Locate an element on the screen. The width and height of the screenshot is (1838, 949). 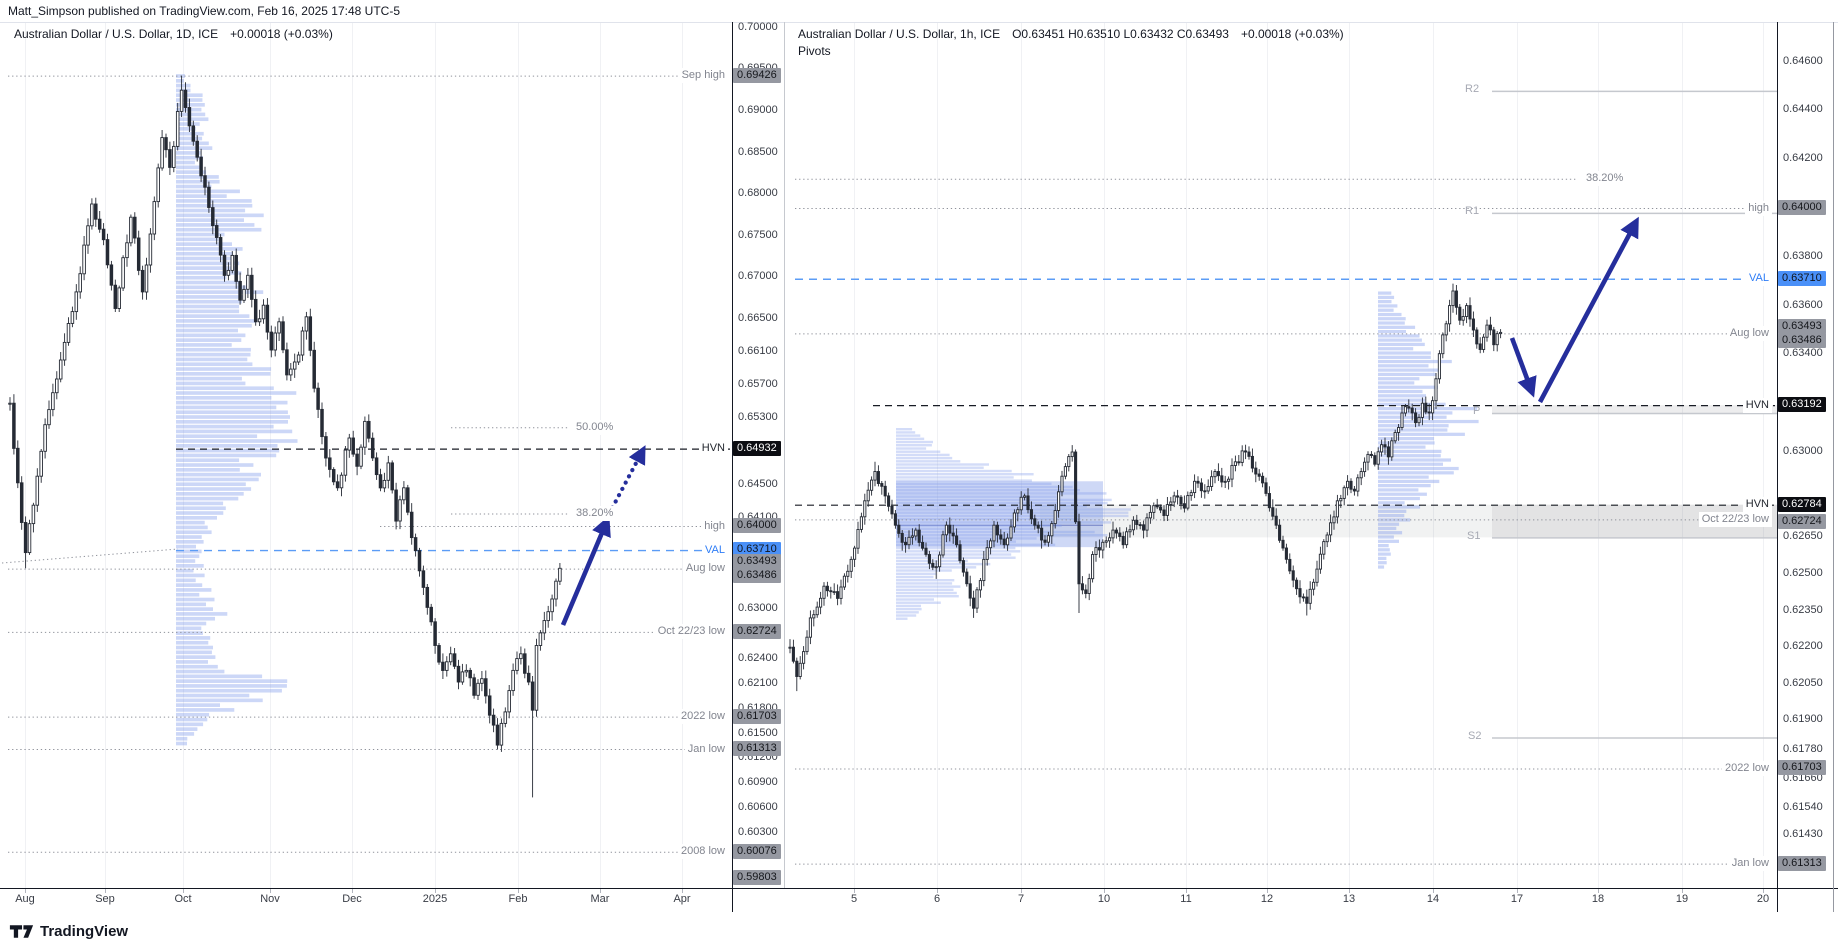
tradingview-logo: TradingView is located at coordinates (68, 931).